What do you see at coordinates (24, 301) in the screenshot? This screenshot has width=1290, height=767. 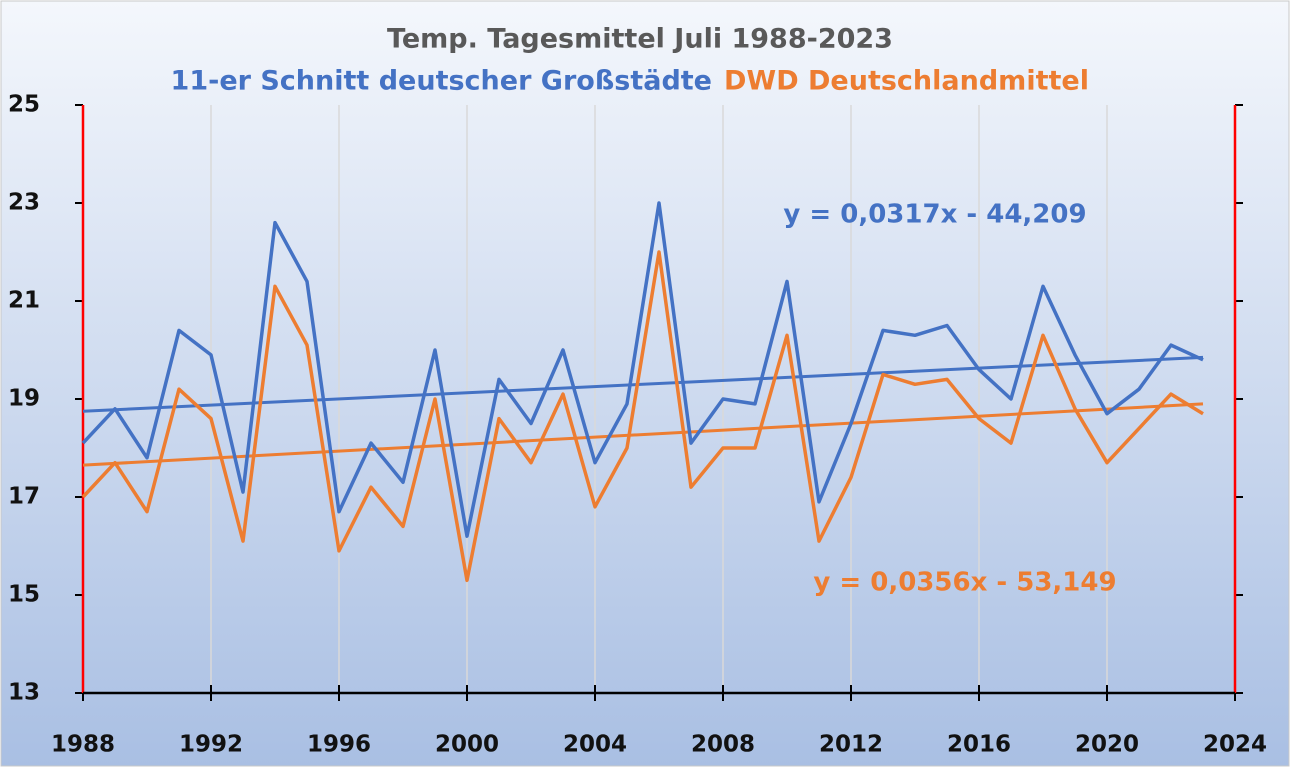 I see `y-tick-label: 21` at bounding box center [24, 301].